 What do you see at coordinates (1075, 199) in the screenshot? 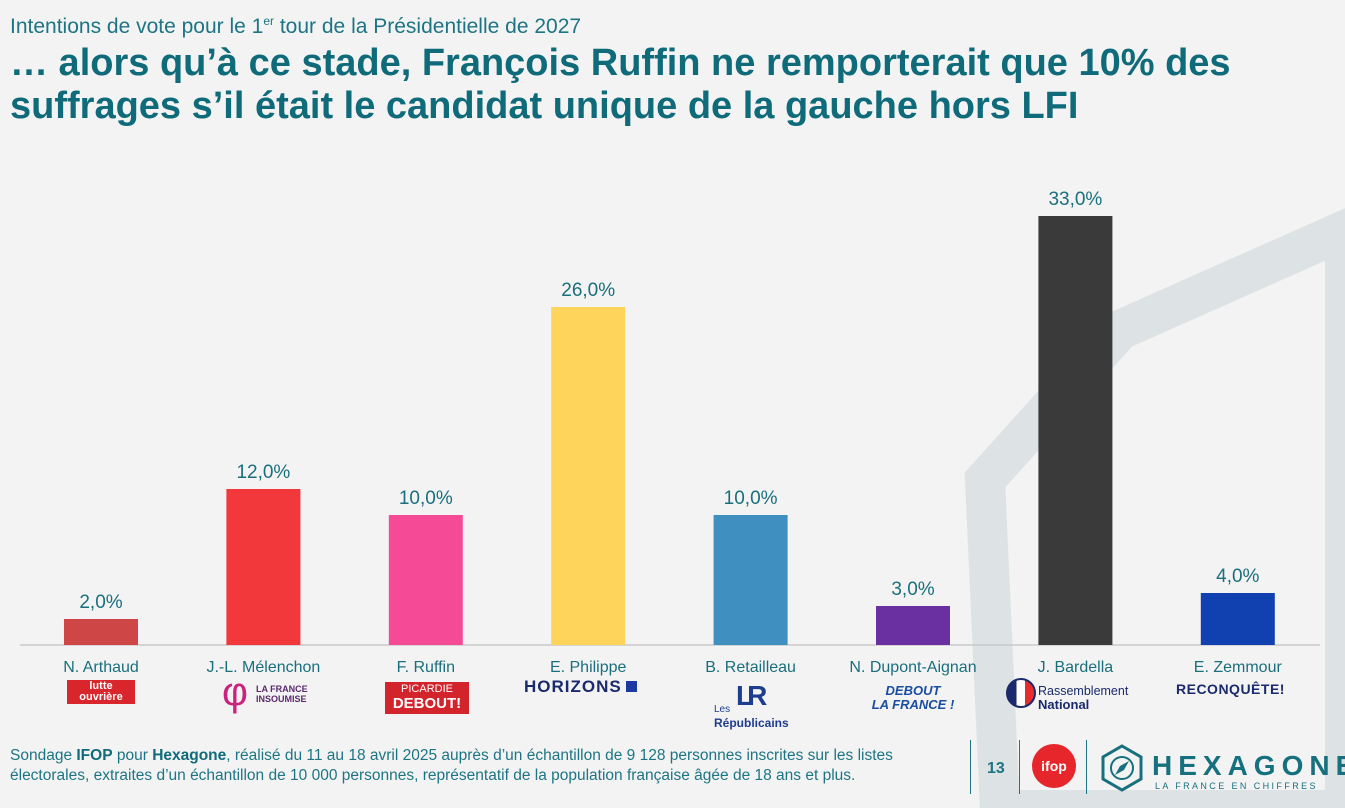
I see `bar-value-label: 33,0%` at bounding box center [1075, 199].